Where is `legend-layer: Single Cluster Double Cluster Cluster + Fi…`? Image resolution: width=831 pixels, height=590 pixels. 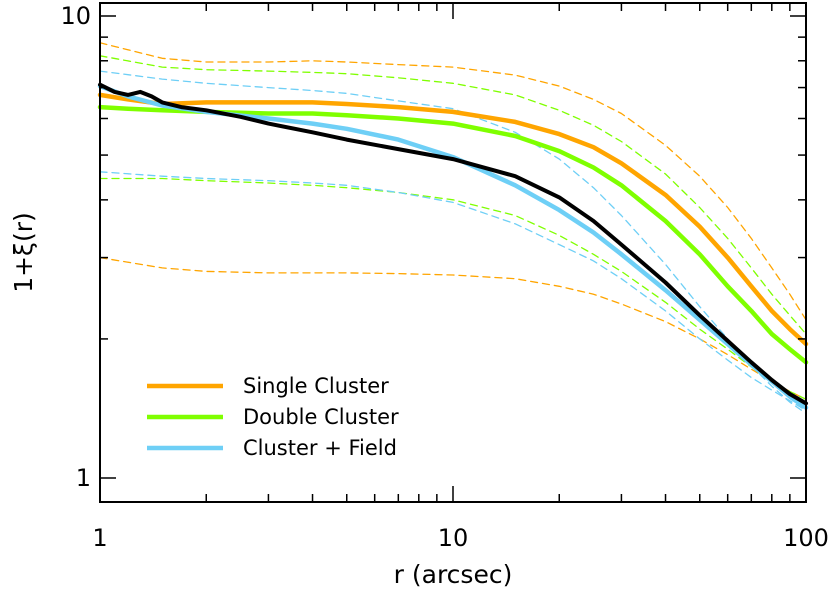 legend-layer: Single Cluster Double Cluster Cluster + Fi… is located at coordinates (273, 417).